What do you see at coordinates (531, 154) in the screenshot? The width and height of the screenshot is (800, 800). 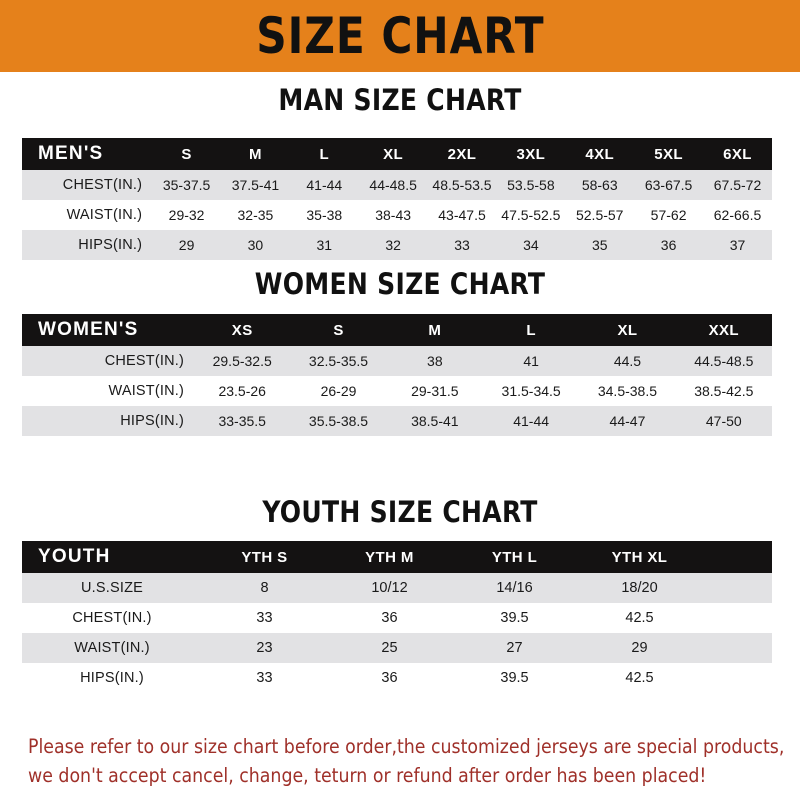 I see `men-column-header: 3XL` at bounding box center [531, 154].